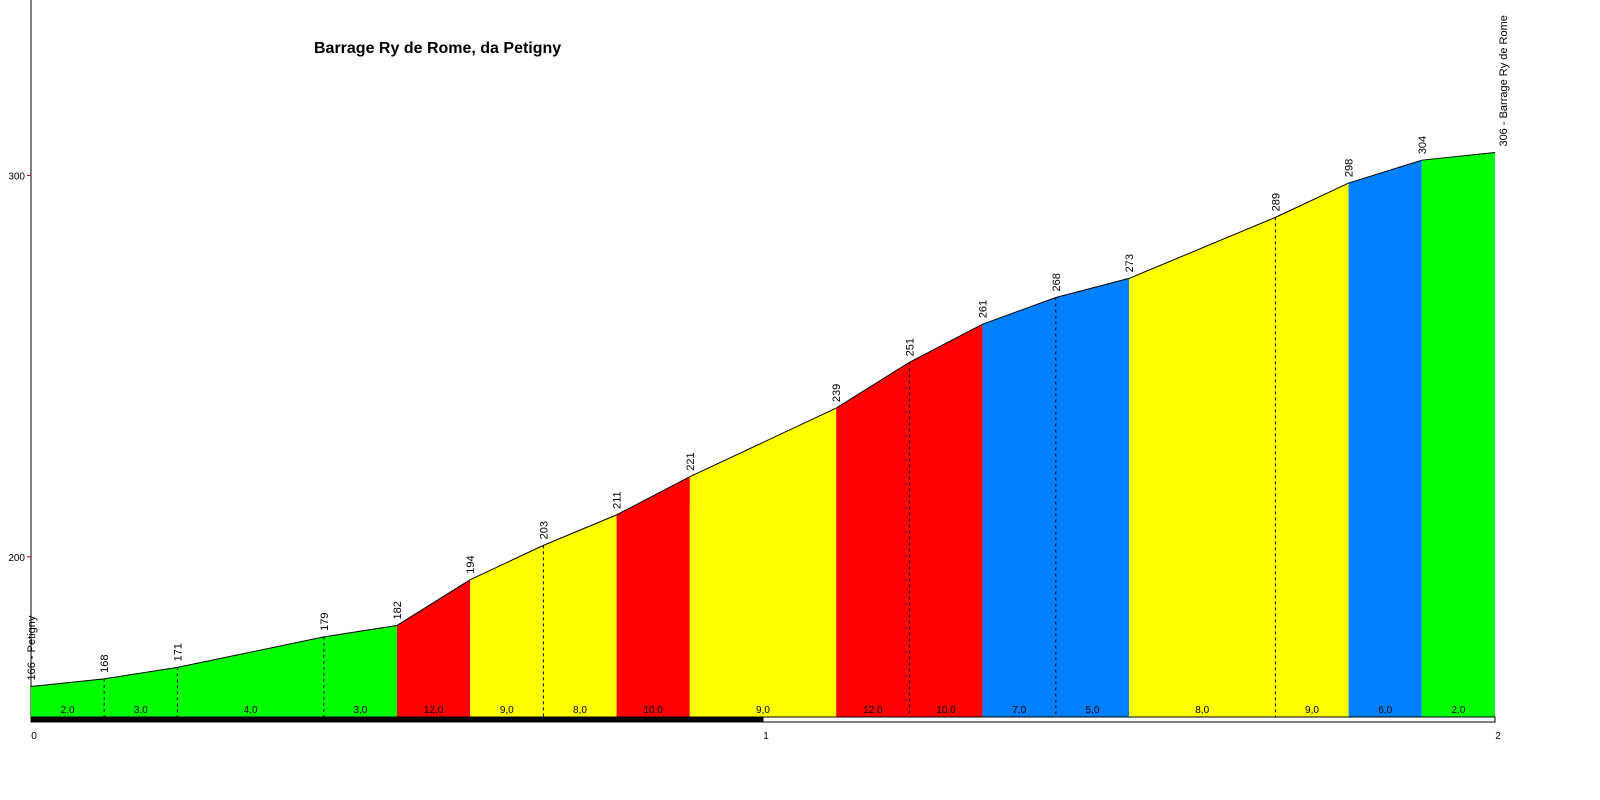  Describe the element at coordinates (1498, 736) in the screenshot. I see `x-tick-label: 2` at that location.